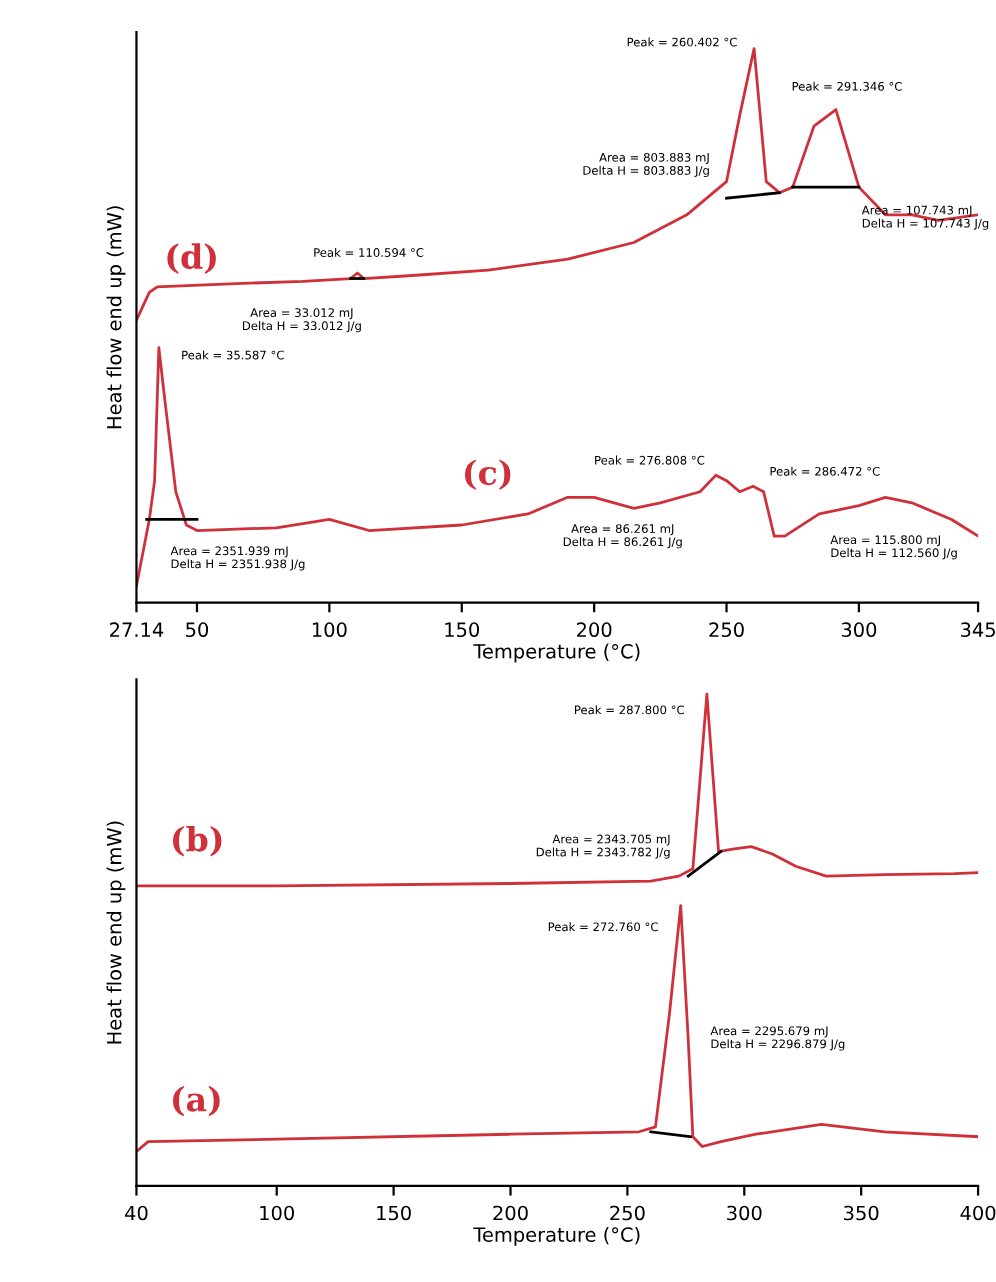 This screenshot has height=1282, width=996. Describe the element at coordinates (978, 1213) in the screenshot. I see `x-tick-label: 400` at that location.